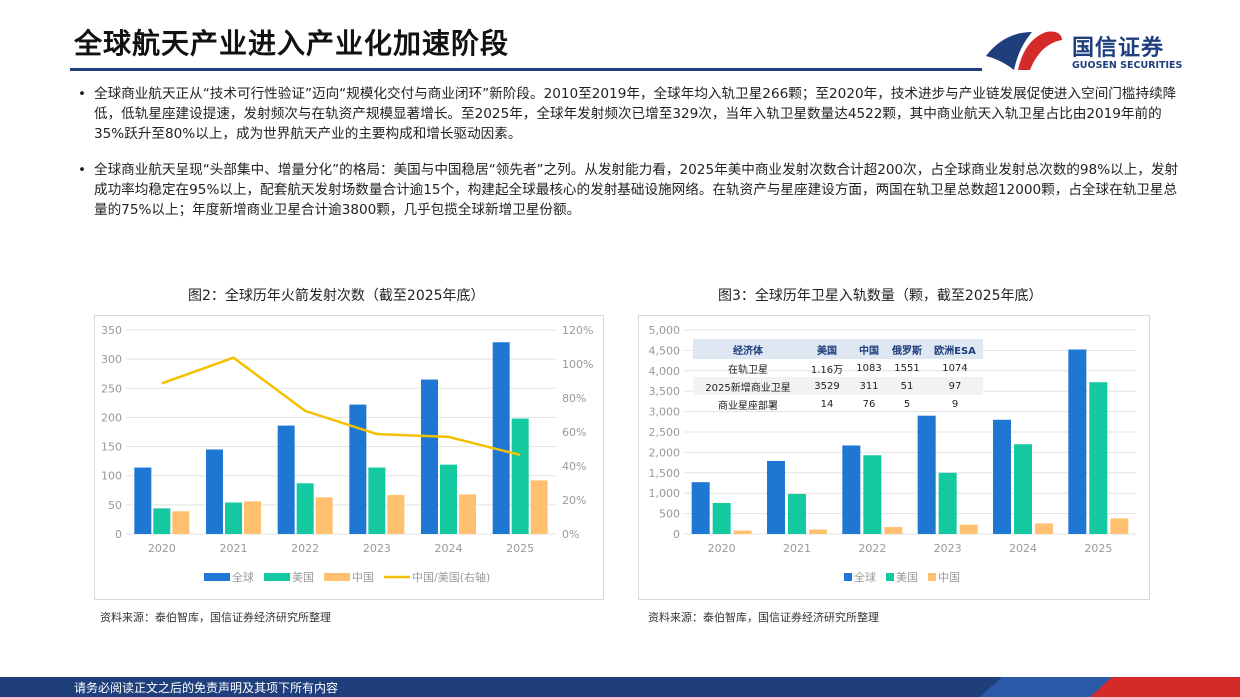 This screenshot has width=1240, height=697. Describe the element at coordinates (763, 617) in the screenshot. I see `figure-3-source: 资料来源：泰伯智库，国信证券经济研究所整理` at that location.